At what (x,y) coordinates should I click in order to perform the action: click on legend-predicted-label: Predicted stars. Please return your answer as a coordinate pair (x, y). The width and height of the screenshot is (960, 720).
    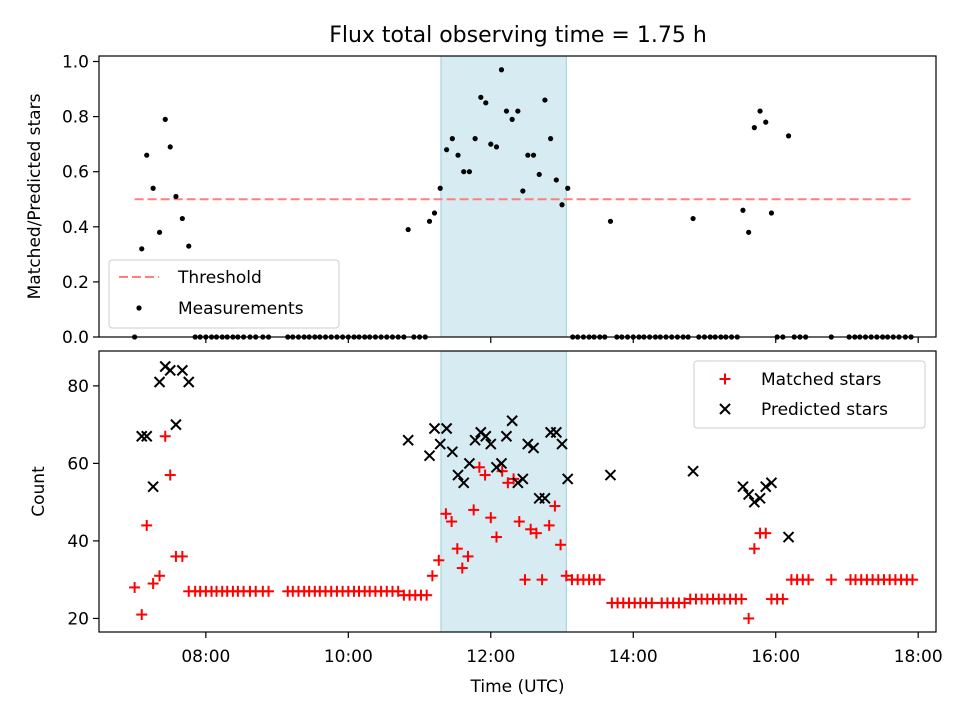
    Looking at the image, I should click on (824, 410).